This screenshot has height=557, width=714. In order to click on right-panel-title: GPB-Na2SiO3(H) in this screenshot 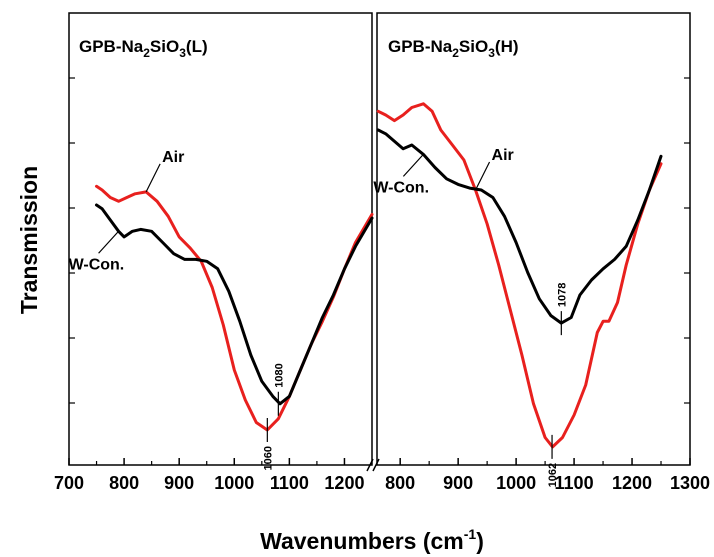, I will do `click(453, 48)`.